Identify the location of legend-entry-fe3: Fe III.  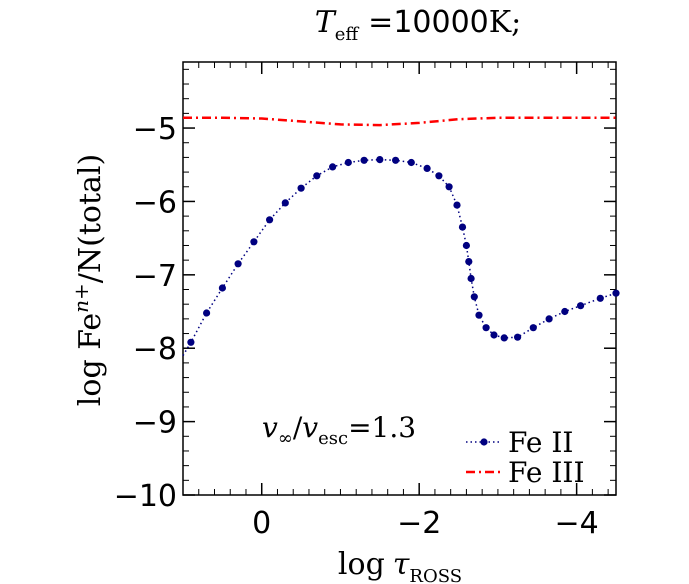
(525, 472).